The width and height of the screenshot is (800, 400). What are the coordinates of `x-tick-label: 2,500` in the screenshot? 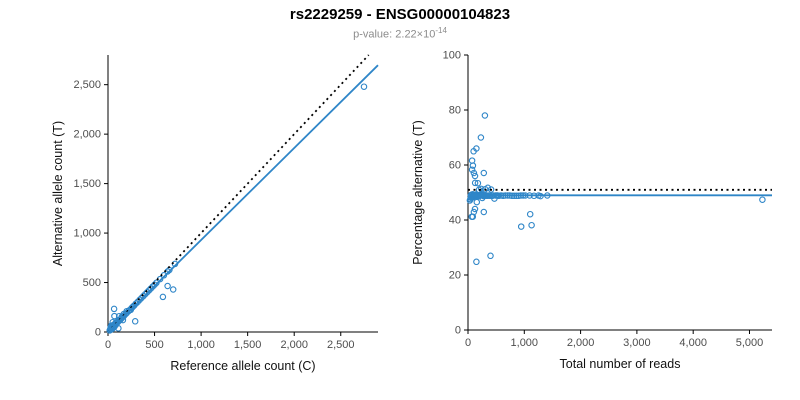 It's located at (341, 345).